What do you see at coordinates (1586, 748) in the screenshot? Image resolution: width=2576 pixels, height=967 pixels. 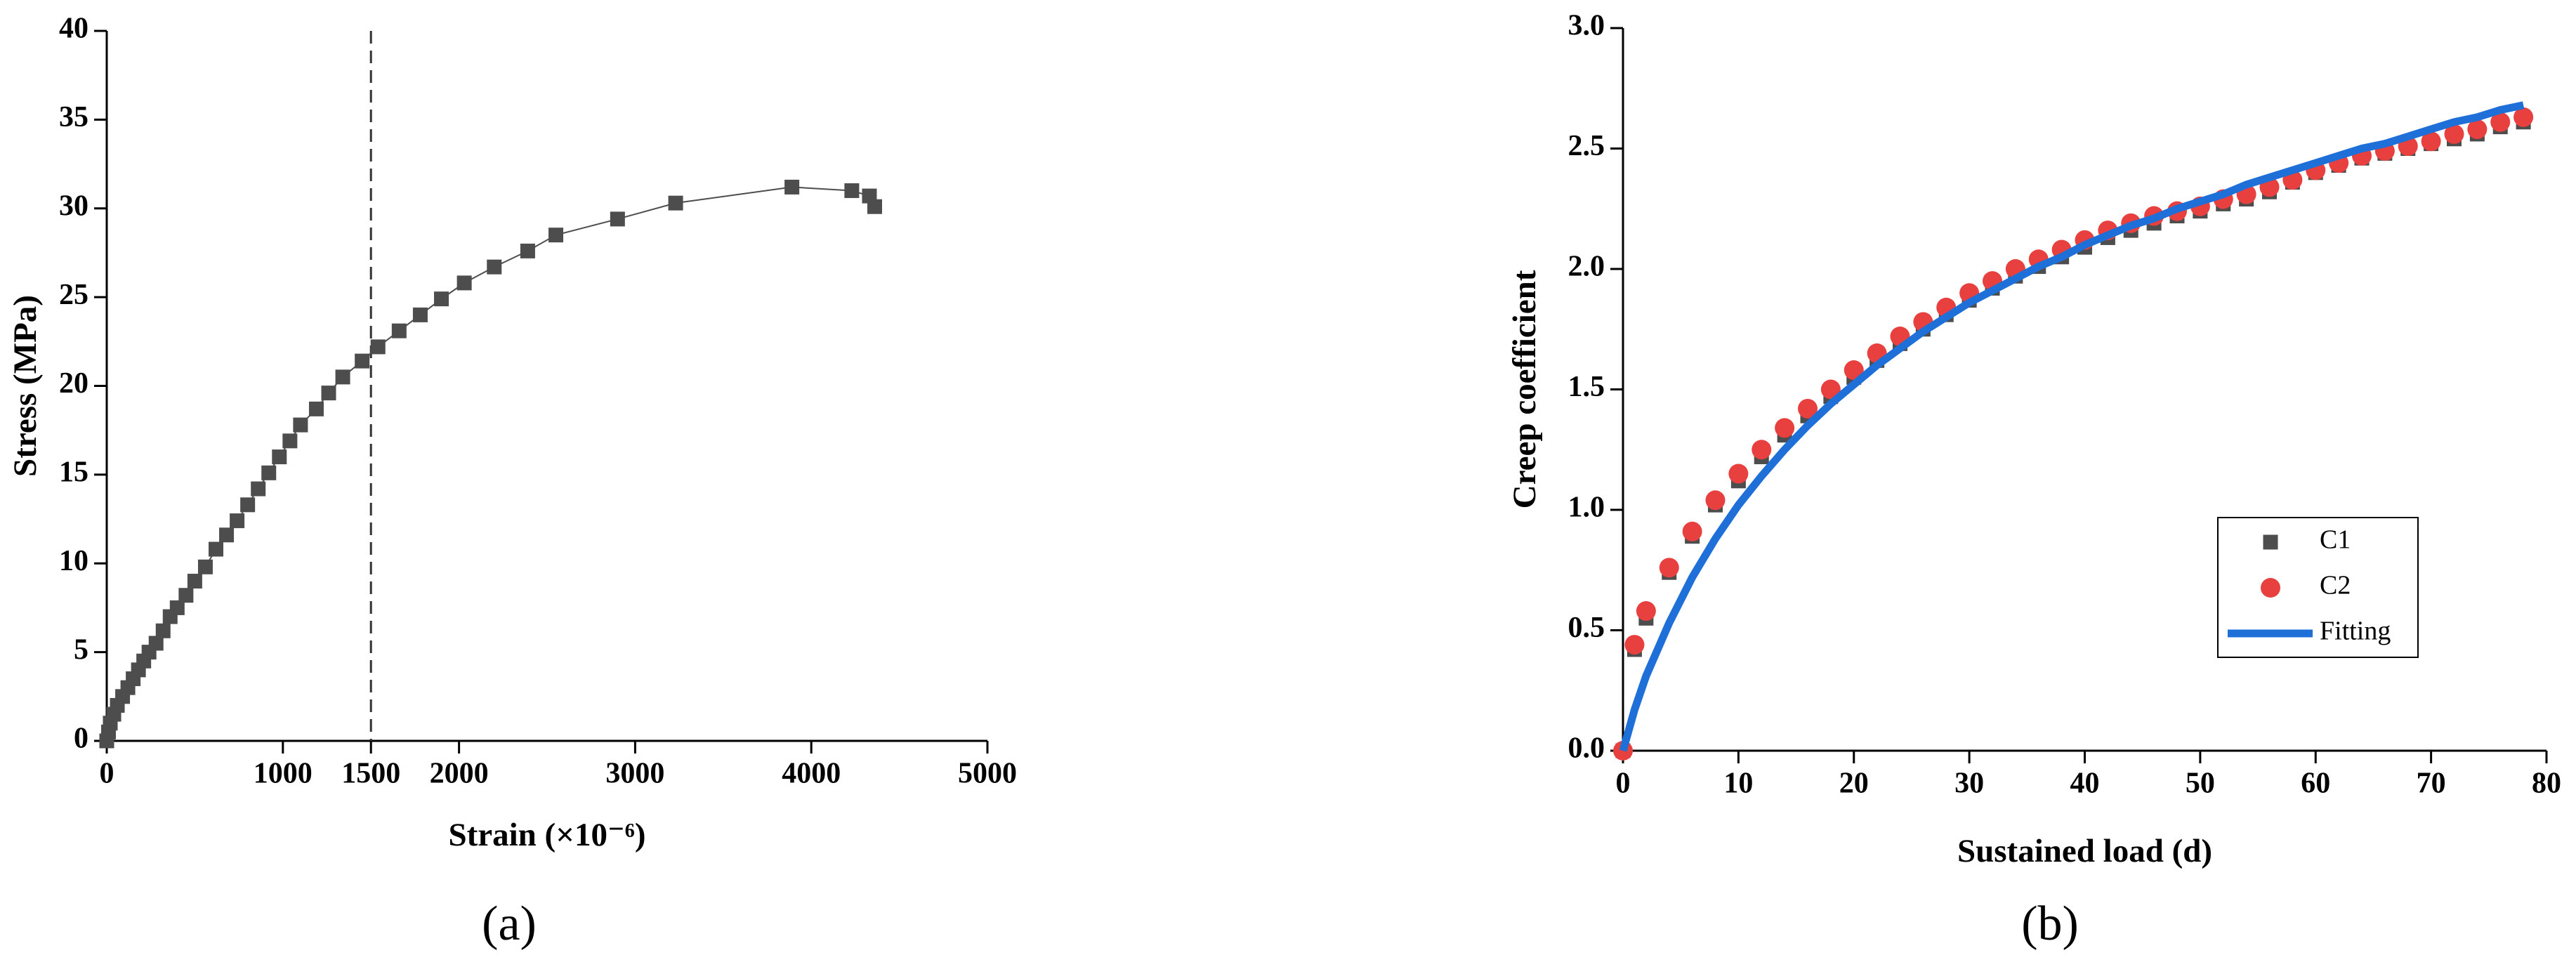 I see `y-tick-label: 0.0` at bounding box center [1586, 748].